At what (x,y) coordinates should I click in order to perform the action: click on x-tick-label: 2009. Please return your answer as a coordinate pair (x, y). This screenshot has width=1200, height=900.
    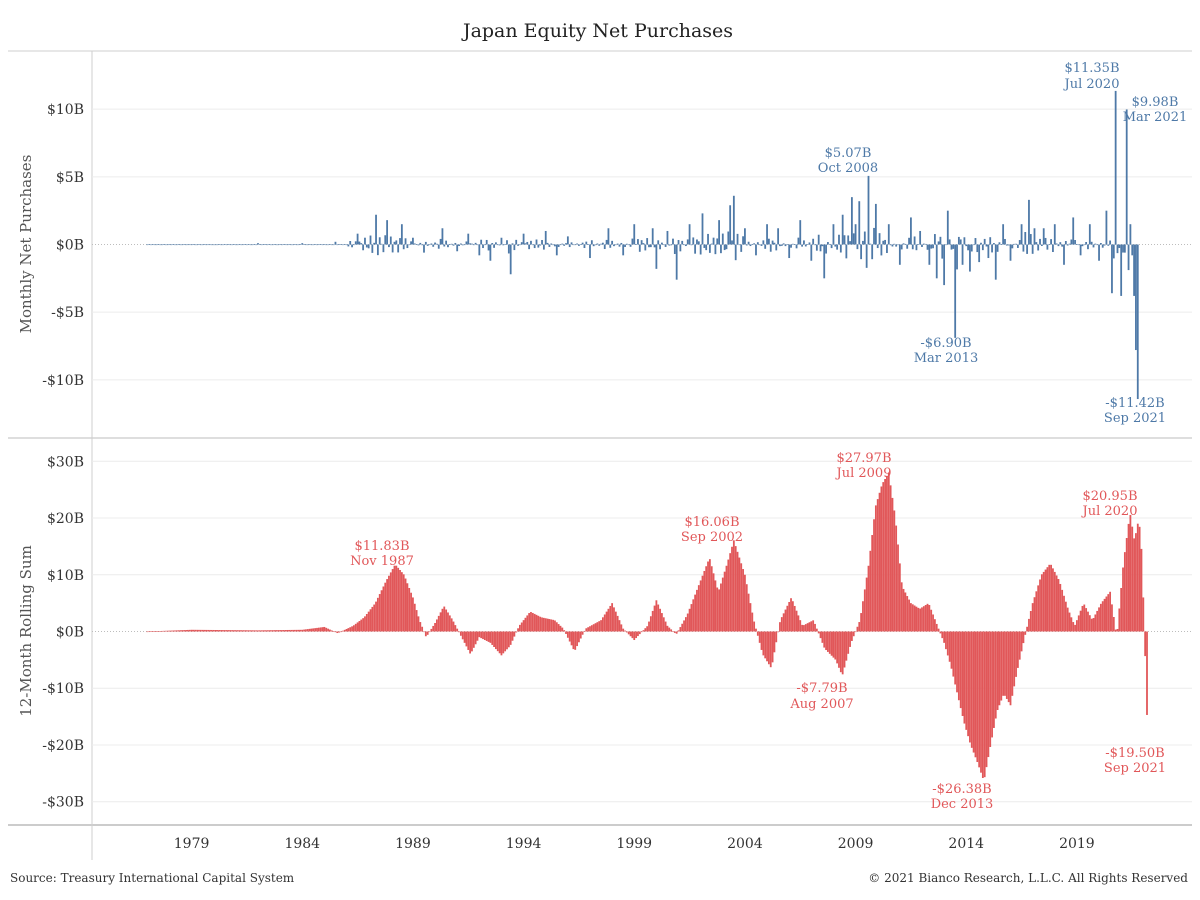
    Looking at the image, I should click on (856, 844).